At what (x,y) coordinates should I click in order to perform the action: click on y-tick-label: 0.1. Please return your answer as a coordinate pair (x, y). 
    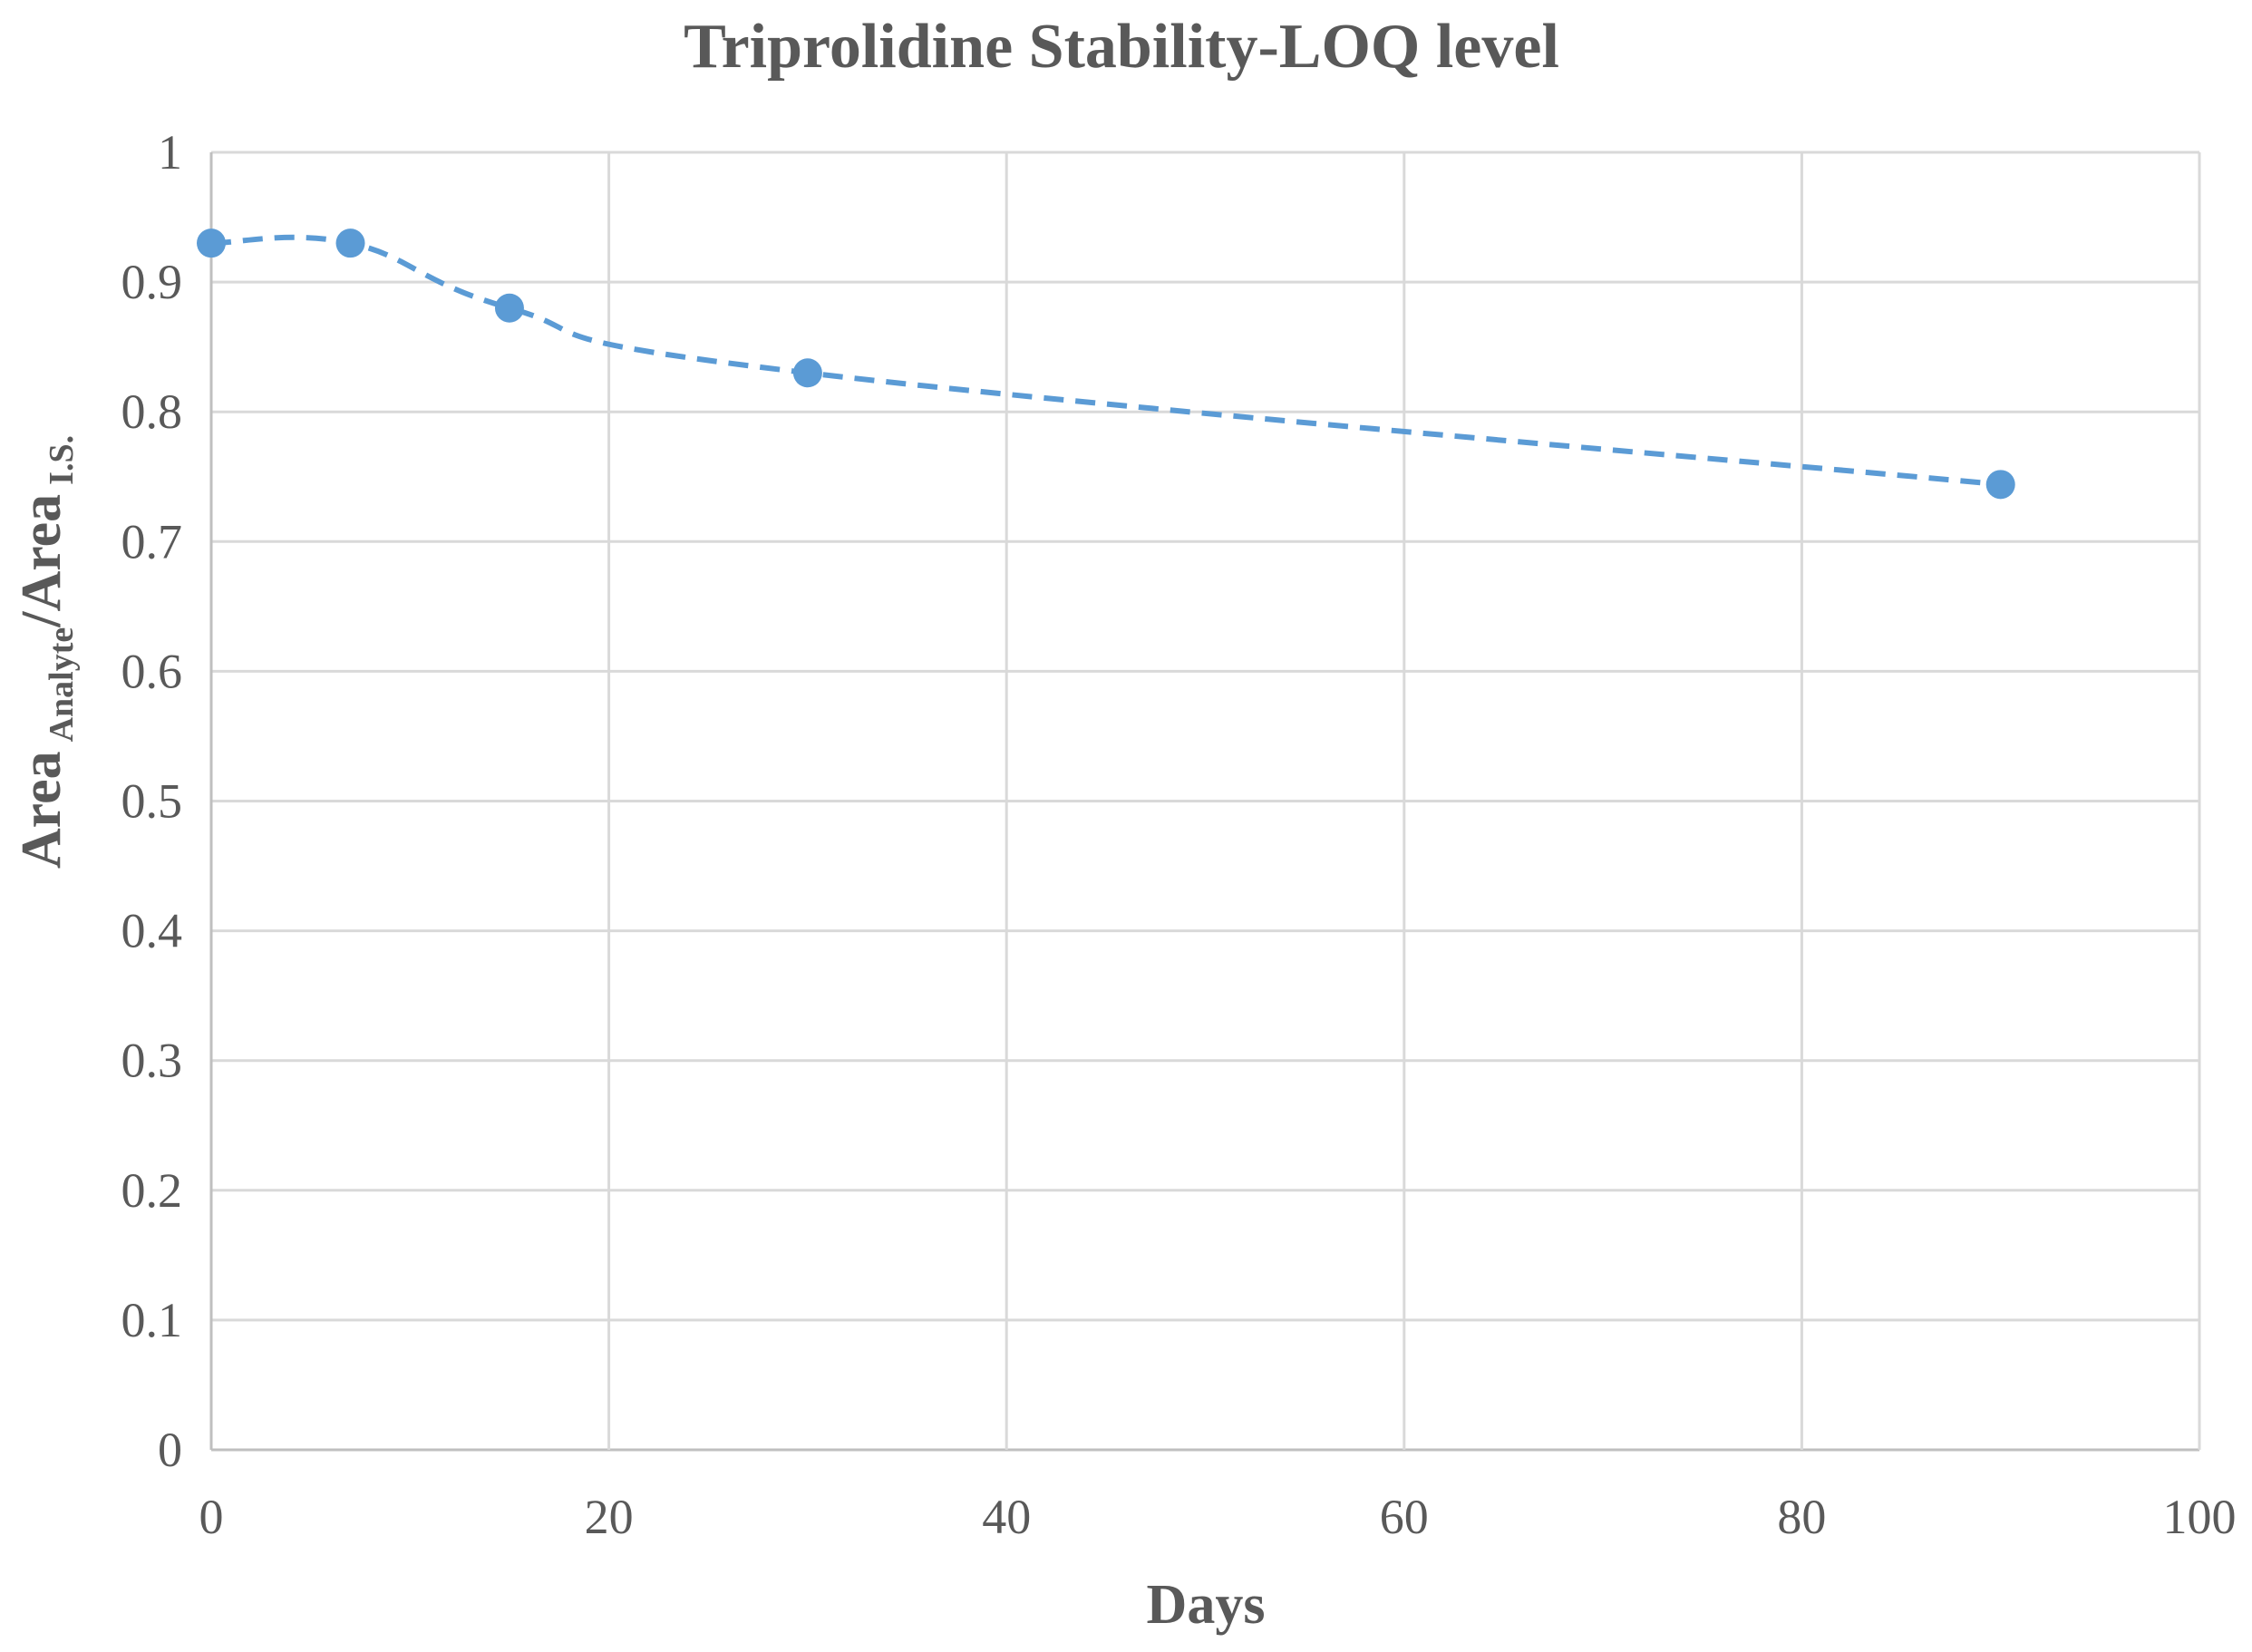
    Looking at the image, I should click on (152, 1320).